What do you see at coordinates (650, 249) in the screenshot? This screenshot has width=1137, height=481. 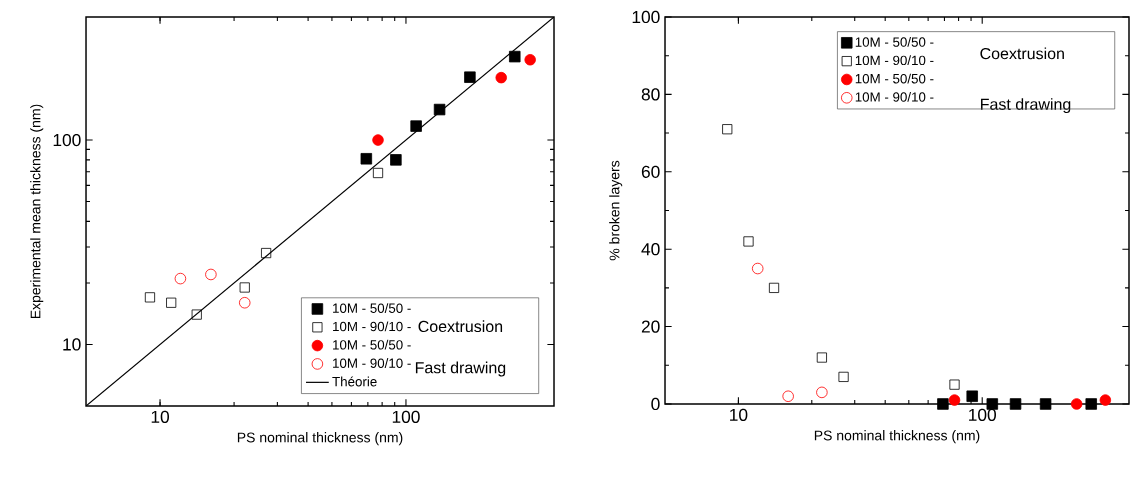 I see `y-tick-label: 40` at bounding box center [650, 249].